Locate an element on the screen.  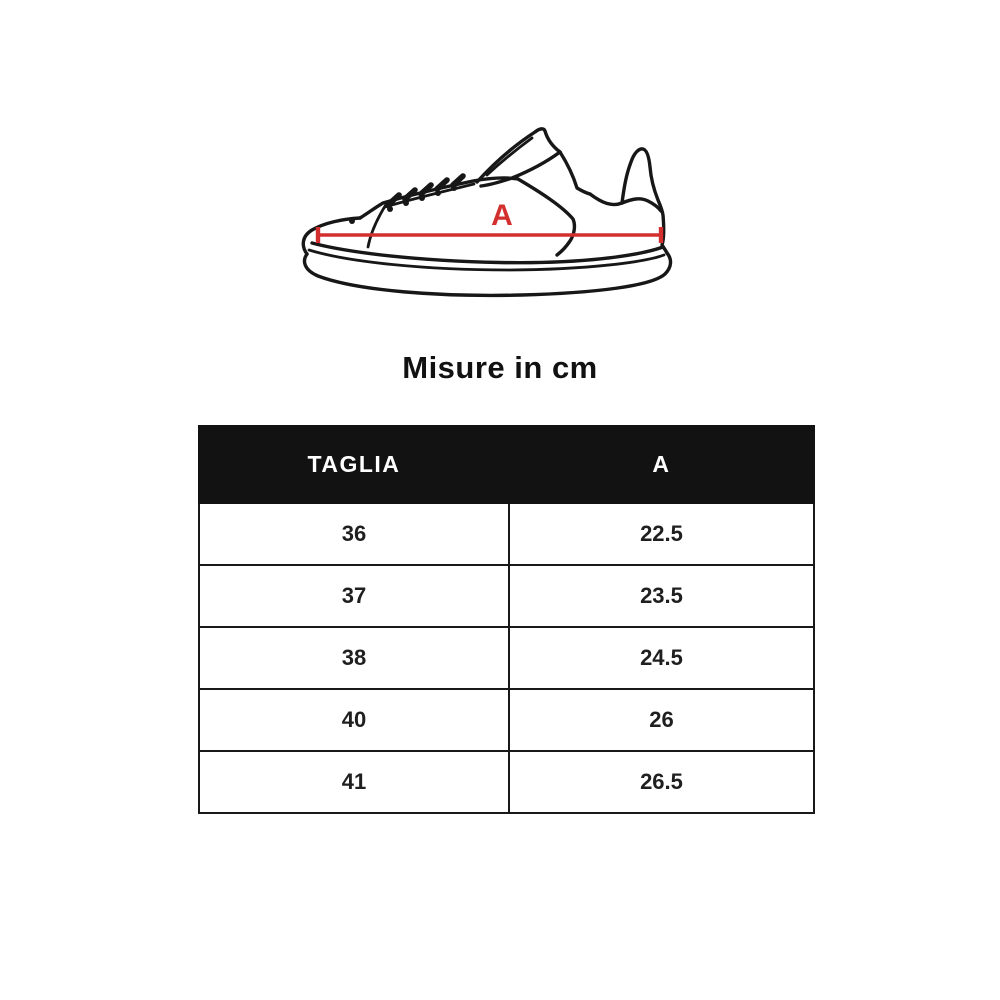
cell-taglia: 36 is located at coordinates (354, 534).